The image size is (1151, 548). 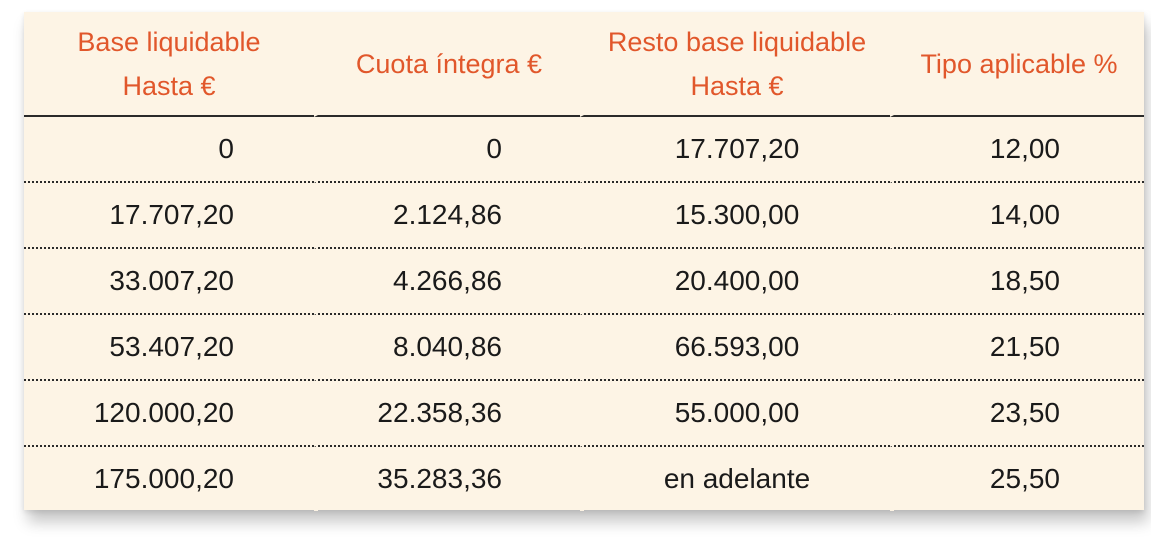 What do you see at coordinates (447, 282) in the screenshot?
I see `cell-cuota-integra: 4.266,86` at bounding box center [447, 282].